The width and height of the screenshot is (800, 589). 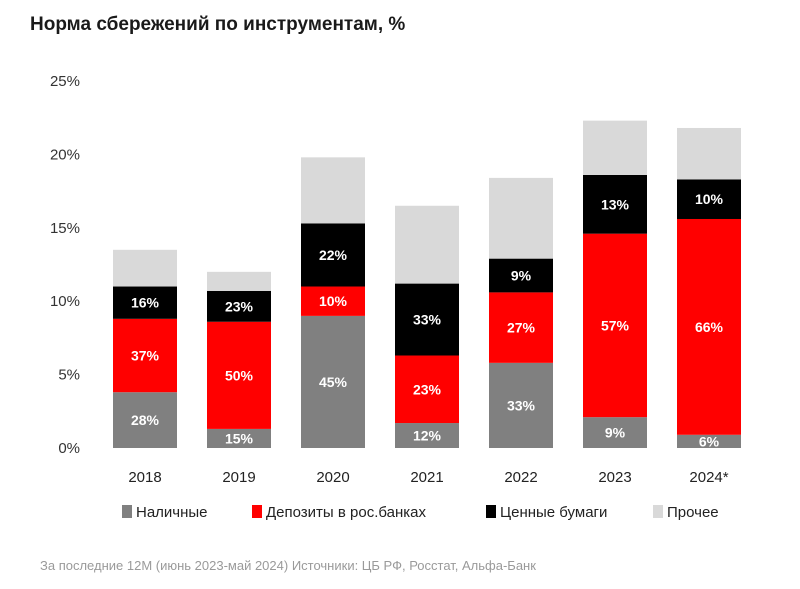 What do you see at coordinates (346, 512) in the screenshot?
I see `legend-label: Депозиты в рос.банках` at bounding box center [346, 512].